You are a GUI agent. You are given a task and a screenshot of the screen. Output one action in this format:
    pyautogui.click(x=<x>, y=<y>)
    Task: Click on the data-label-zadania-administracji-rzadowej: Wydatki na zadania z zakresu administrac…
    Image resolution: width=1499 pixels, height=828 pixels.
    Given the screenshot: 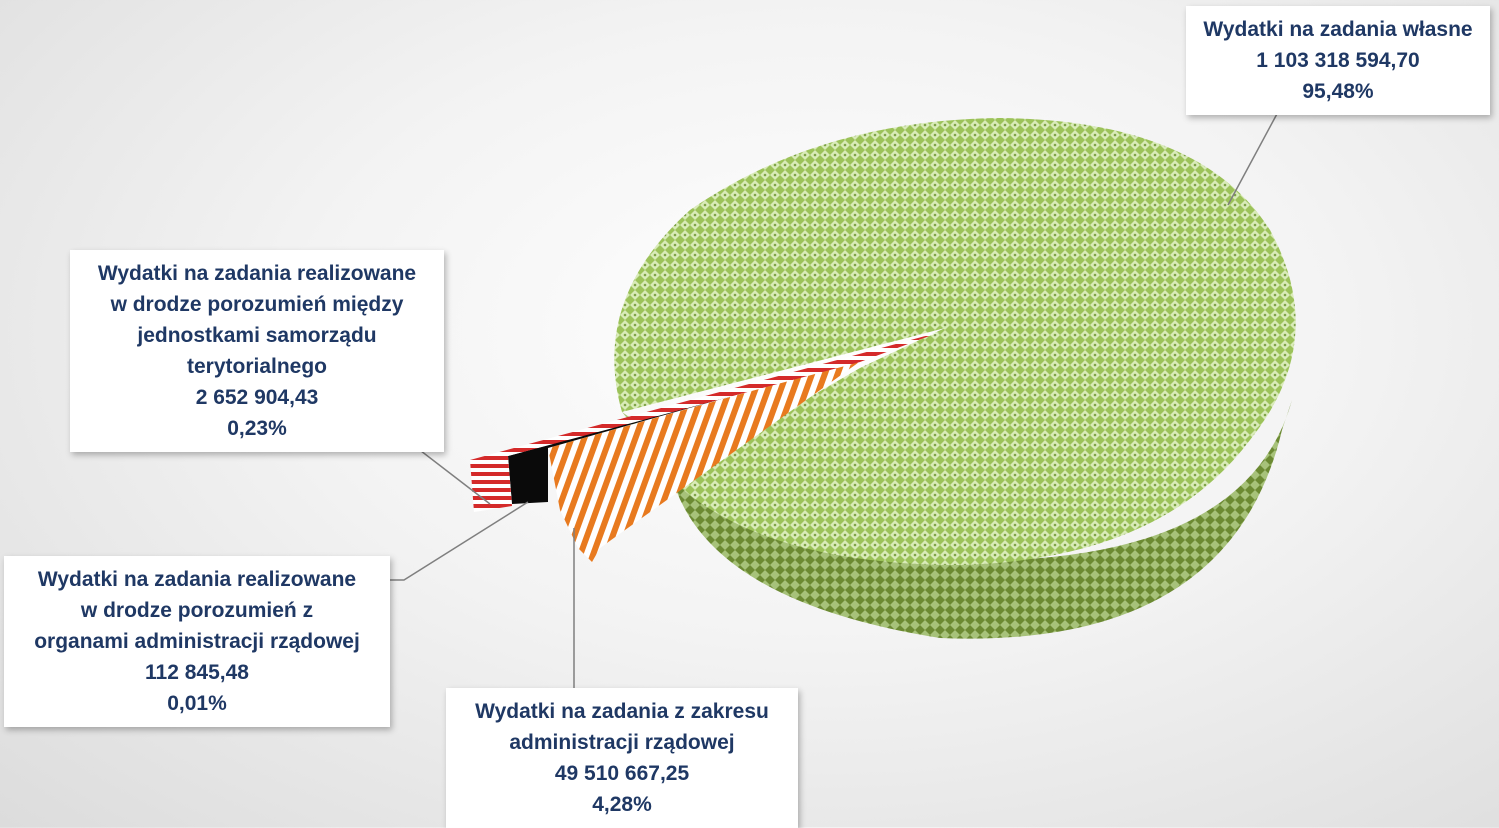 What is the action you would take?
    pyautogui.click(x=622, y=758)
    